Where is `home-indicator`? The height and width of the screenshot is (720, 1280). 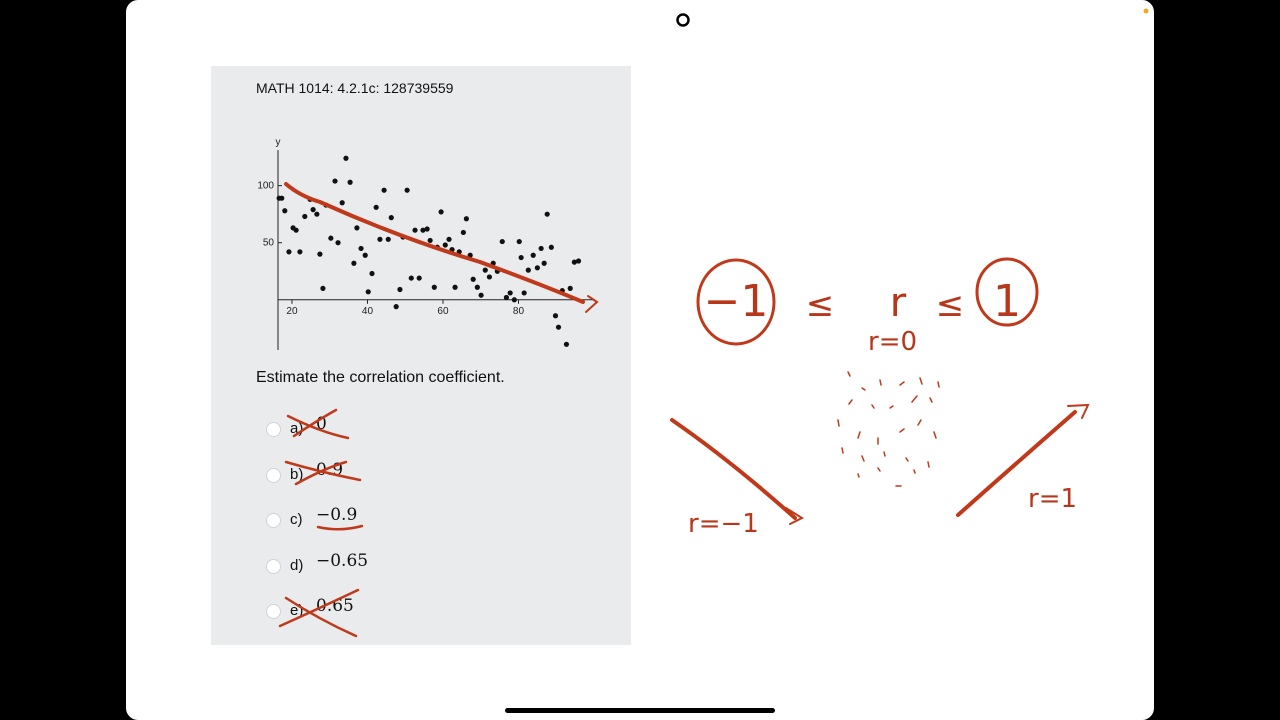
home-indicator is located at coordinates (640, 710).